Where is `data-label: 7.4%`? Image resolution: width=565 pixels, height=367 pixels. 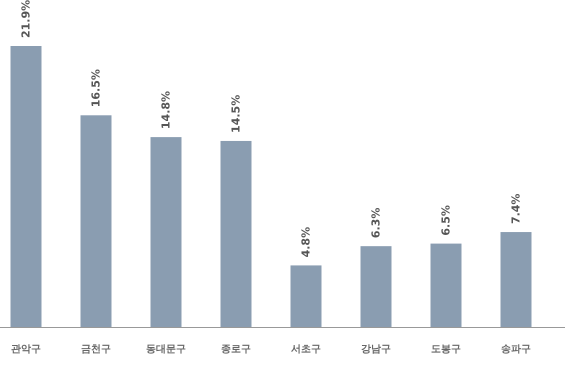 data-label: 7.4% is located at coordinates (516, 209).